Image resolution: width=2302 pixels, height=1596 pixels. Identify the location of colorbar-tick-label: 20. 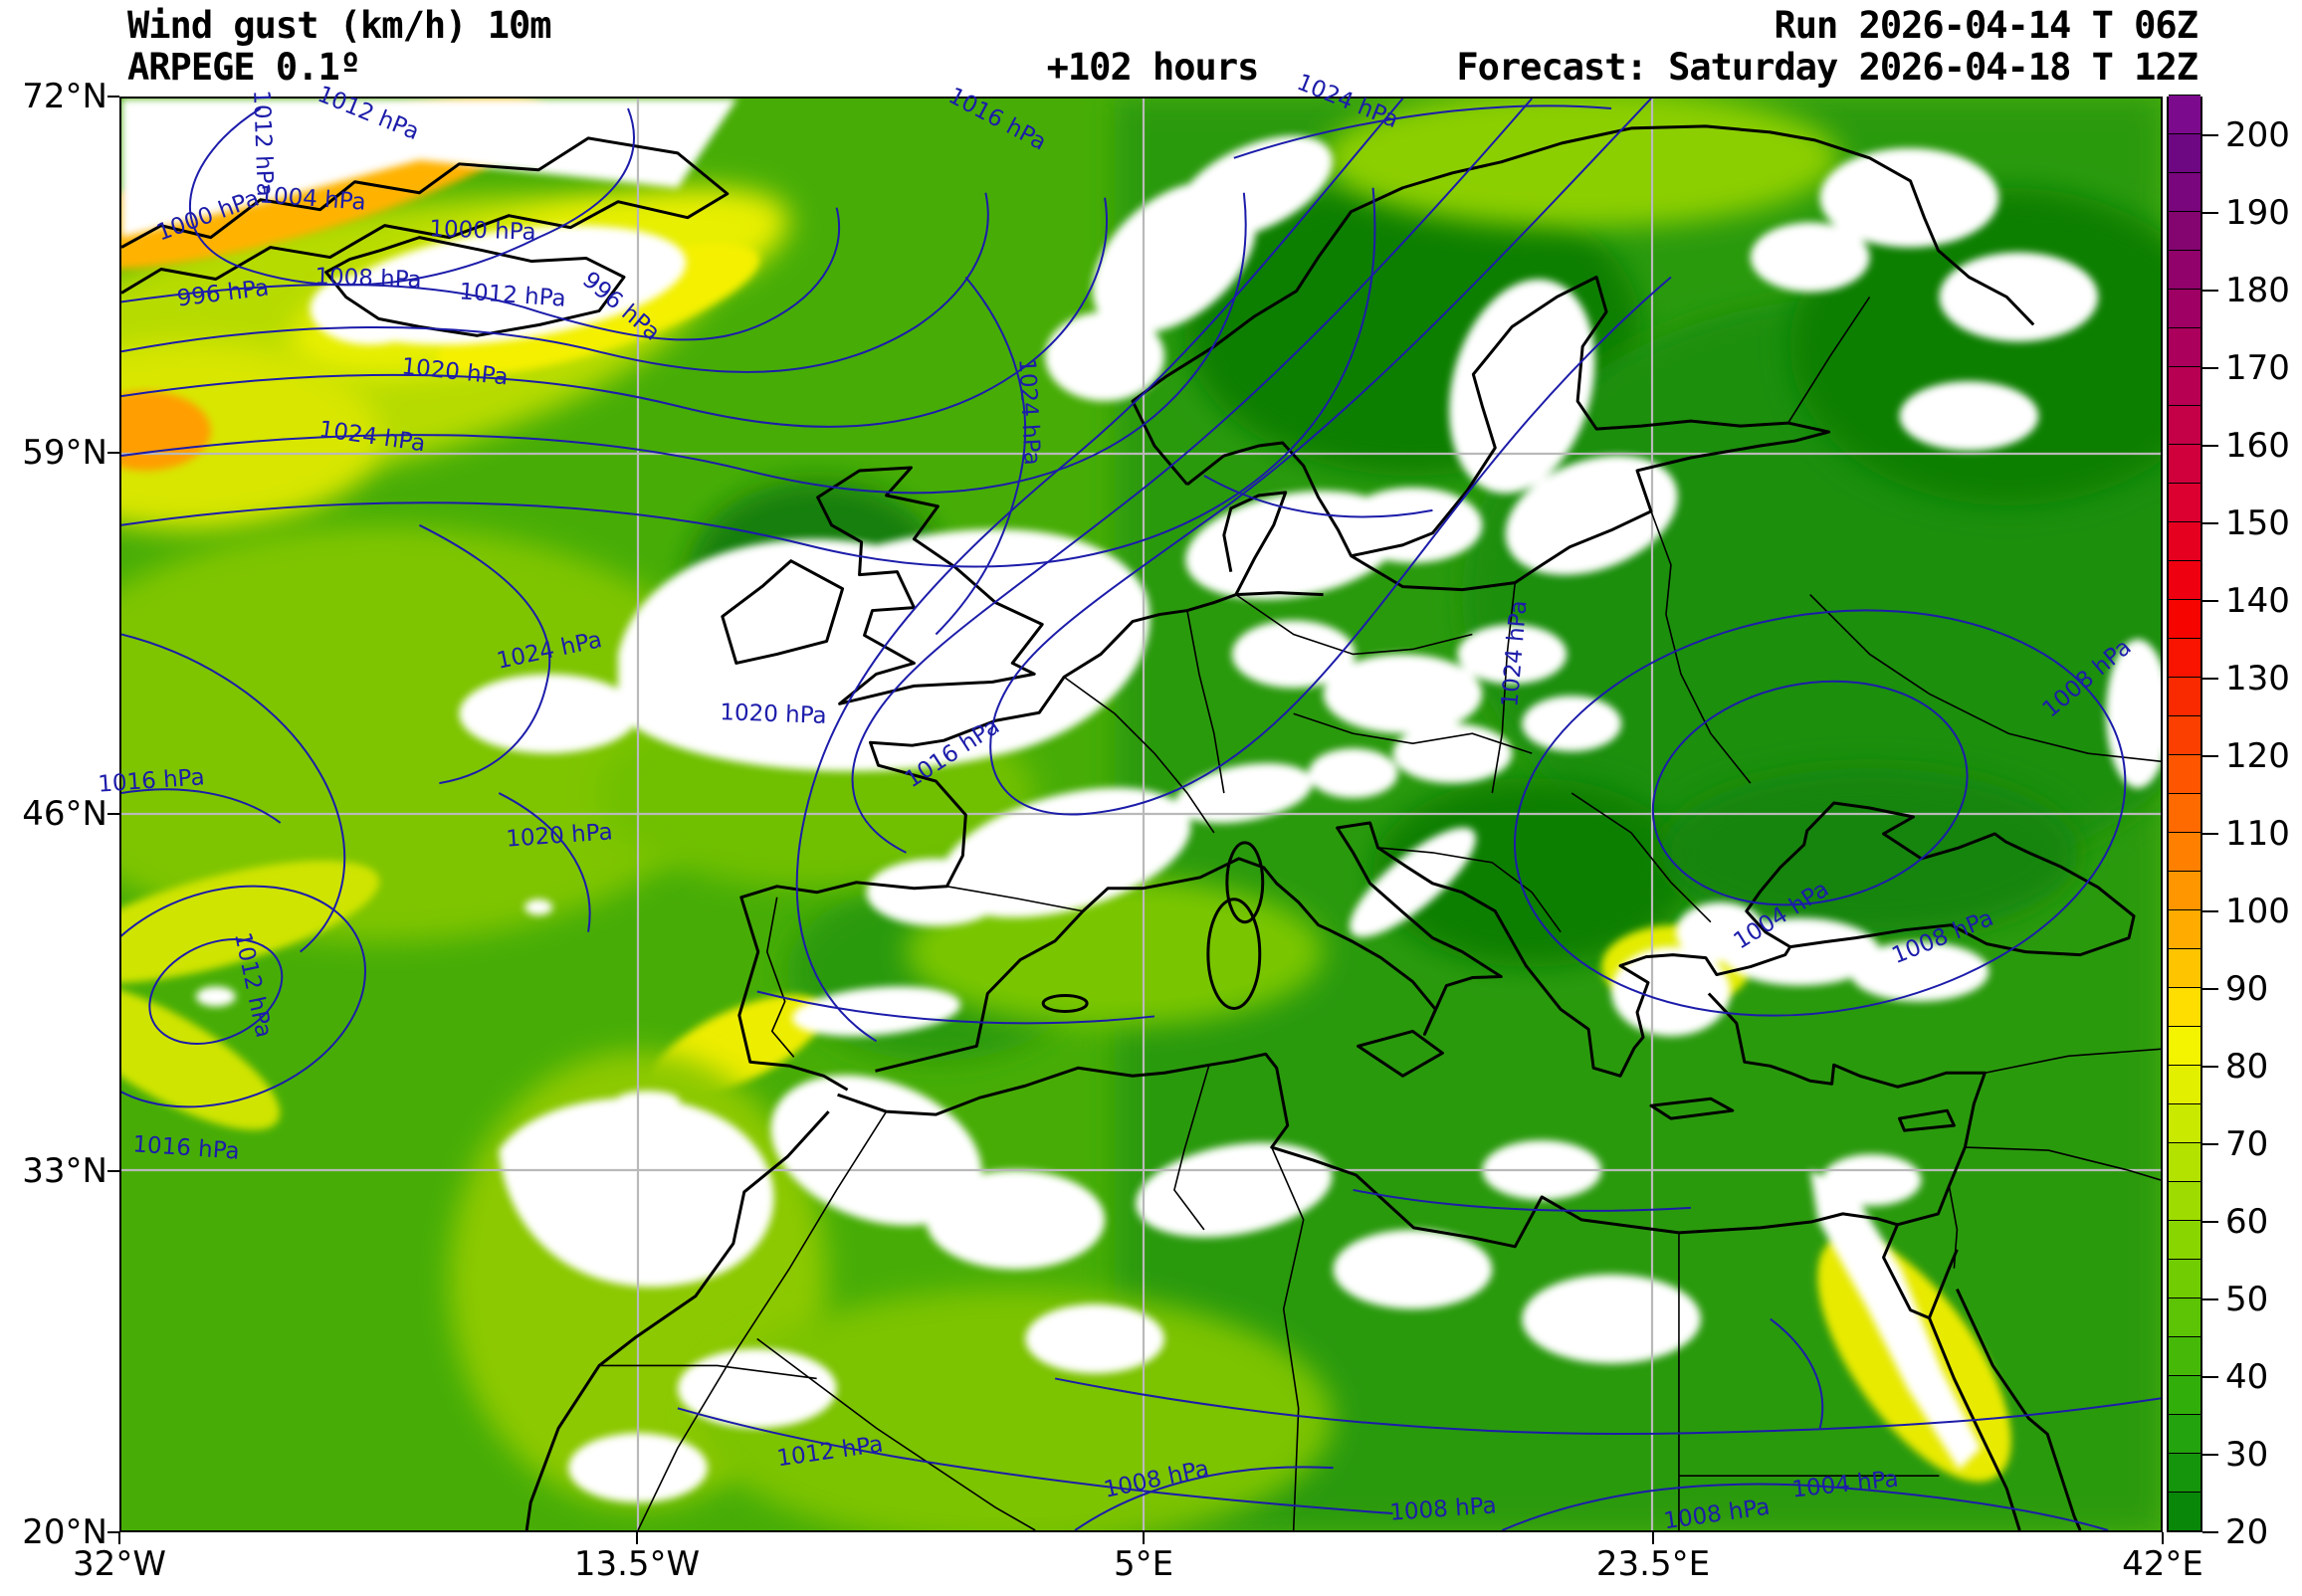
(2247, 1532).